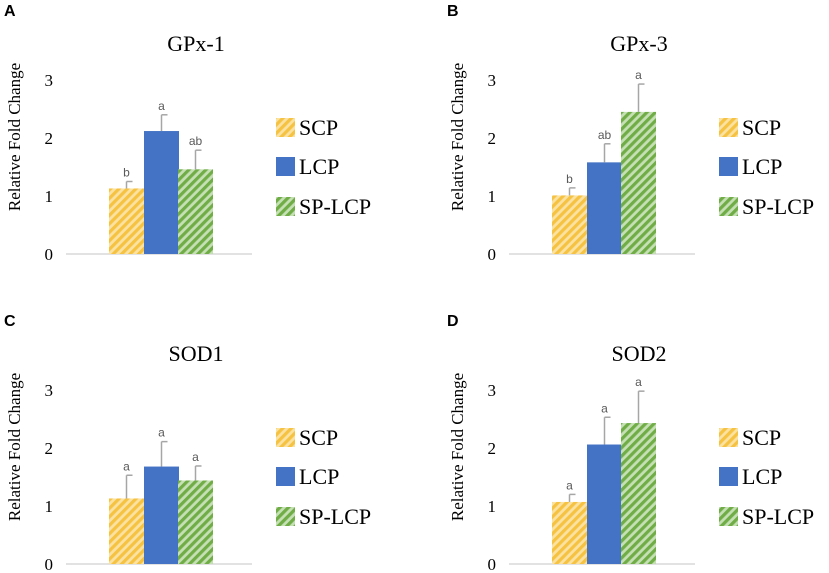  What do you see at coordinates (196, 141) in the screenshot?
I see `significance-label-sp-lcp: ab` at bounding box center [196, 141].